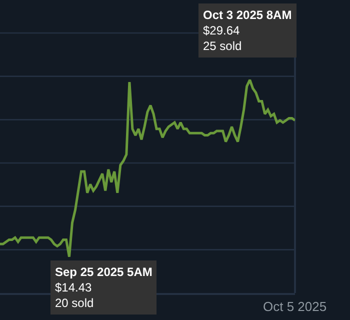 This screenshot has height=320, width=350. I want to click on text: Oct 3 2025 8AM $29.64 25 sold, so click(247, 31).